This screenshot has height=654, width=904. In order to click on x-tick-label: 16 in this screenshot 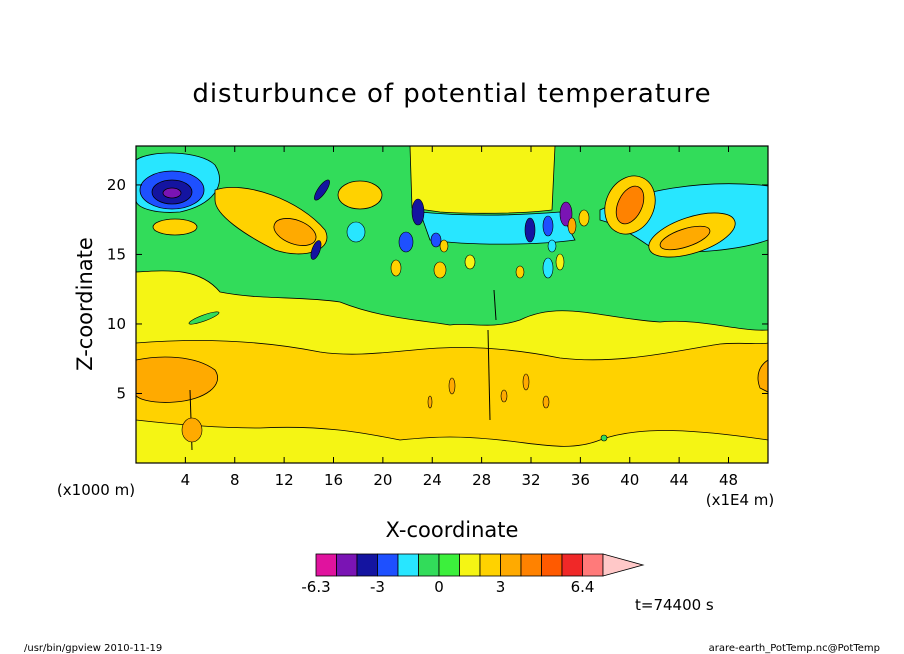, I will do `click(333, 480)`.